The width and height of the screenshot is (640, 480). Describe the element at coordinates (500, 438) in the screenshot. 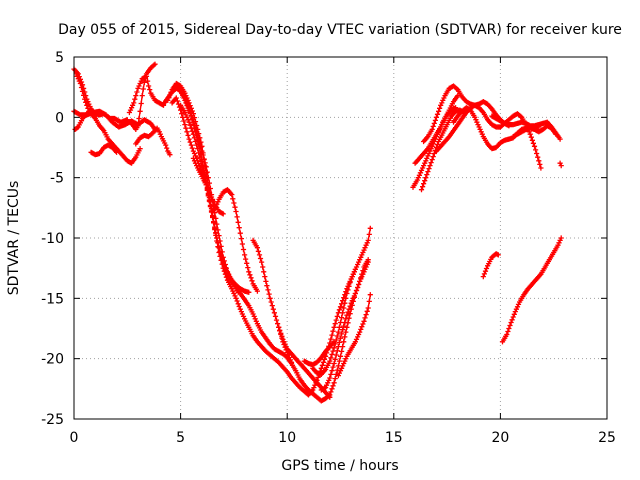

I see `x-tick-label: 20` at that location.